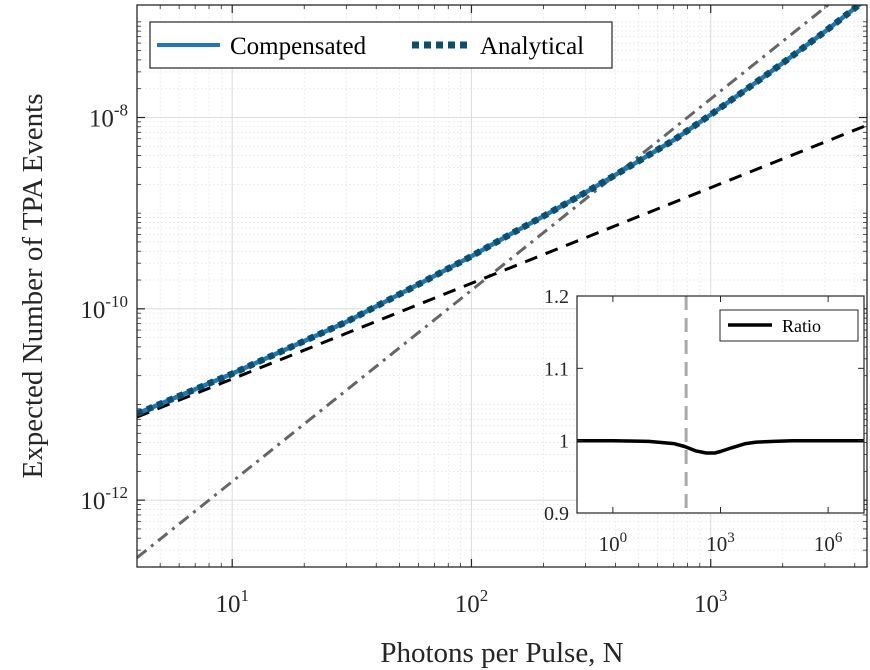 This screenshot has height=670, width=870. I want to click on main-legend-box, so click(381, 45).